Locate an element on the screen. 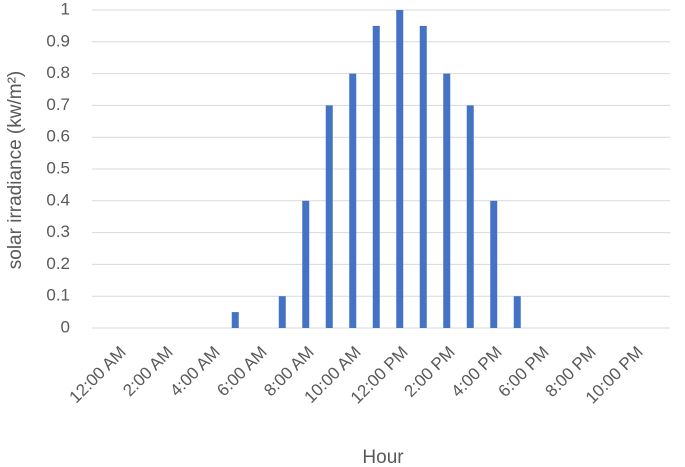 This screenshot has height=467, width=685. y-tick-label: 0.4 is located at coordinates (58, 199).